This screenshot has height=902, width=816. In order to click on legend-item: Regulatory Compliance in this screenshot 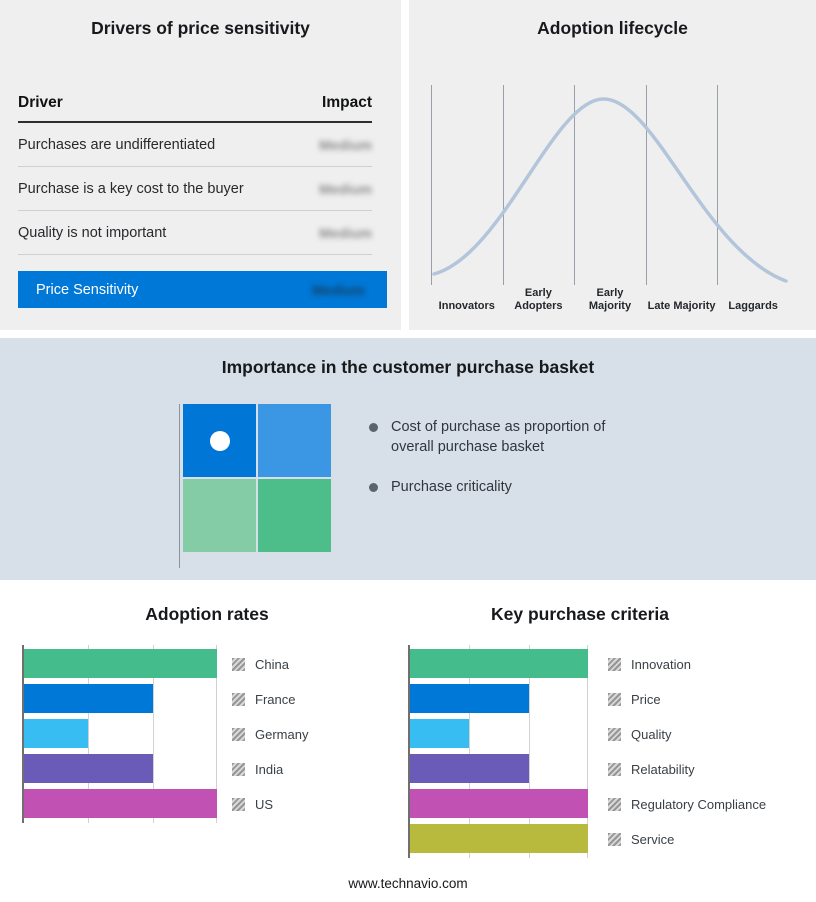, I will do `click(687, 804)`.